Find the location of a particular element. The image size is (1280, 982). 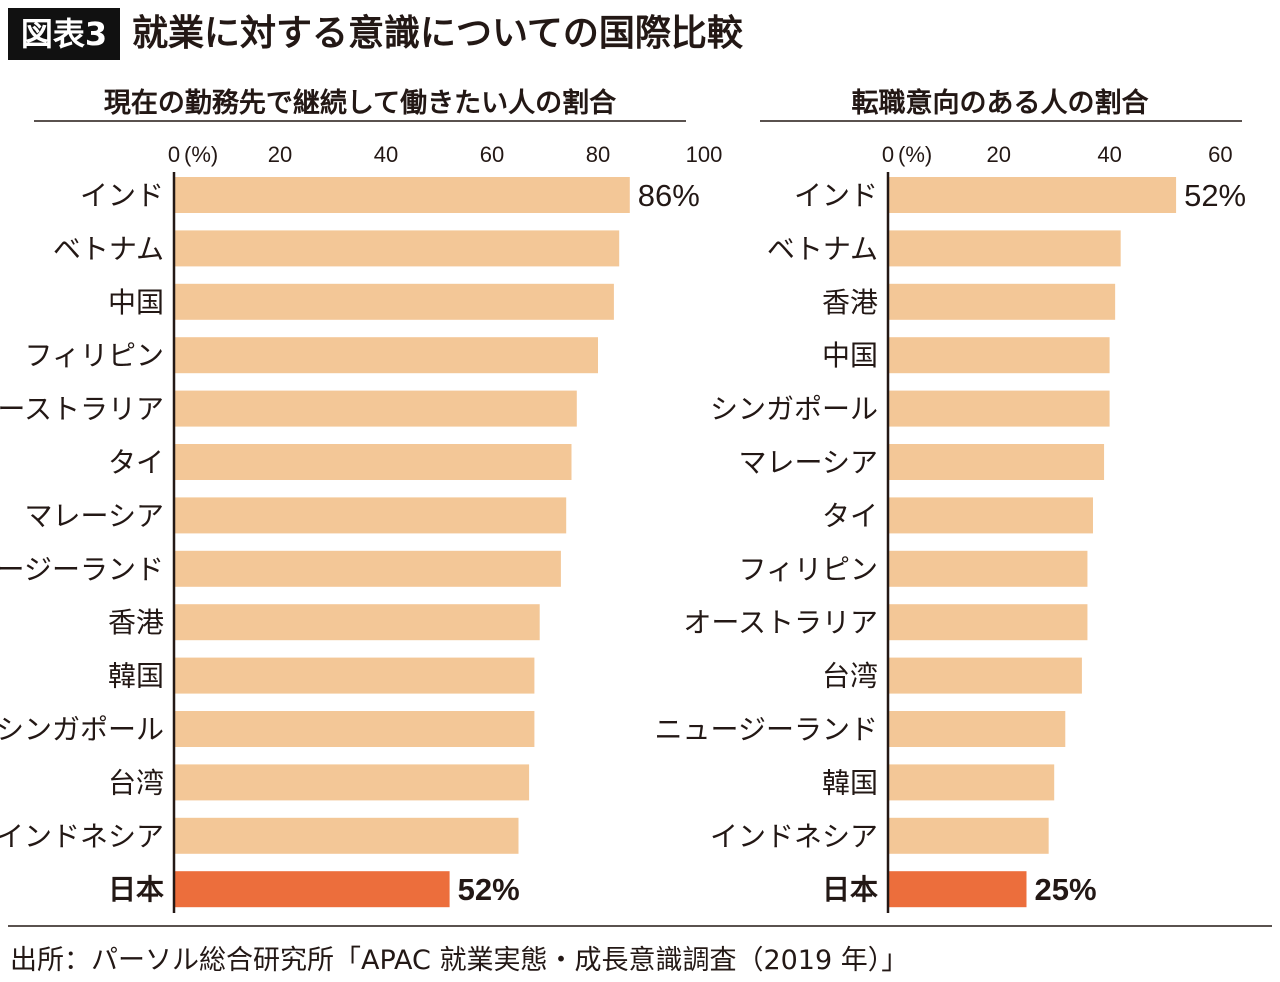

tick-label: 80 is located at coordinates (598, 154).